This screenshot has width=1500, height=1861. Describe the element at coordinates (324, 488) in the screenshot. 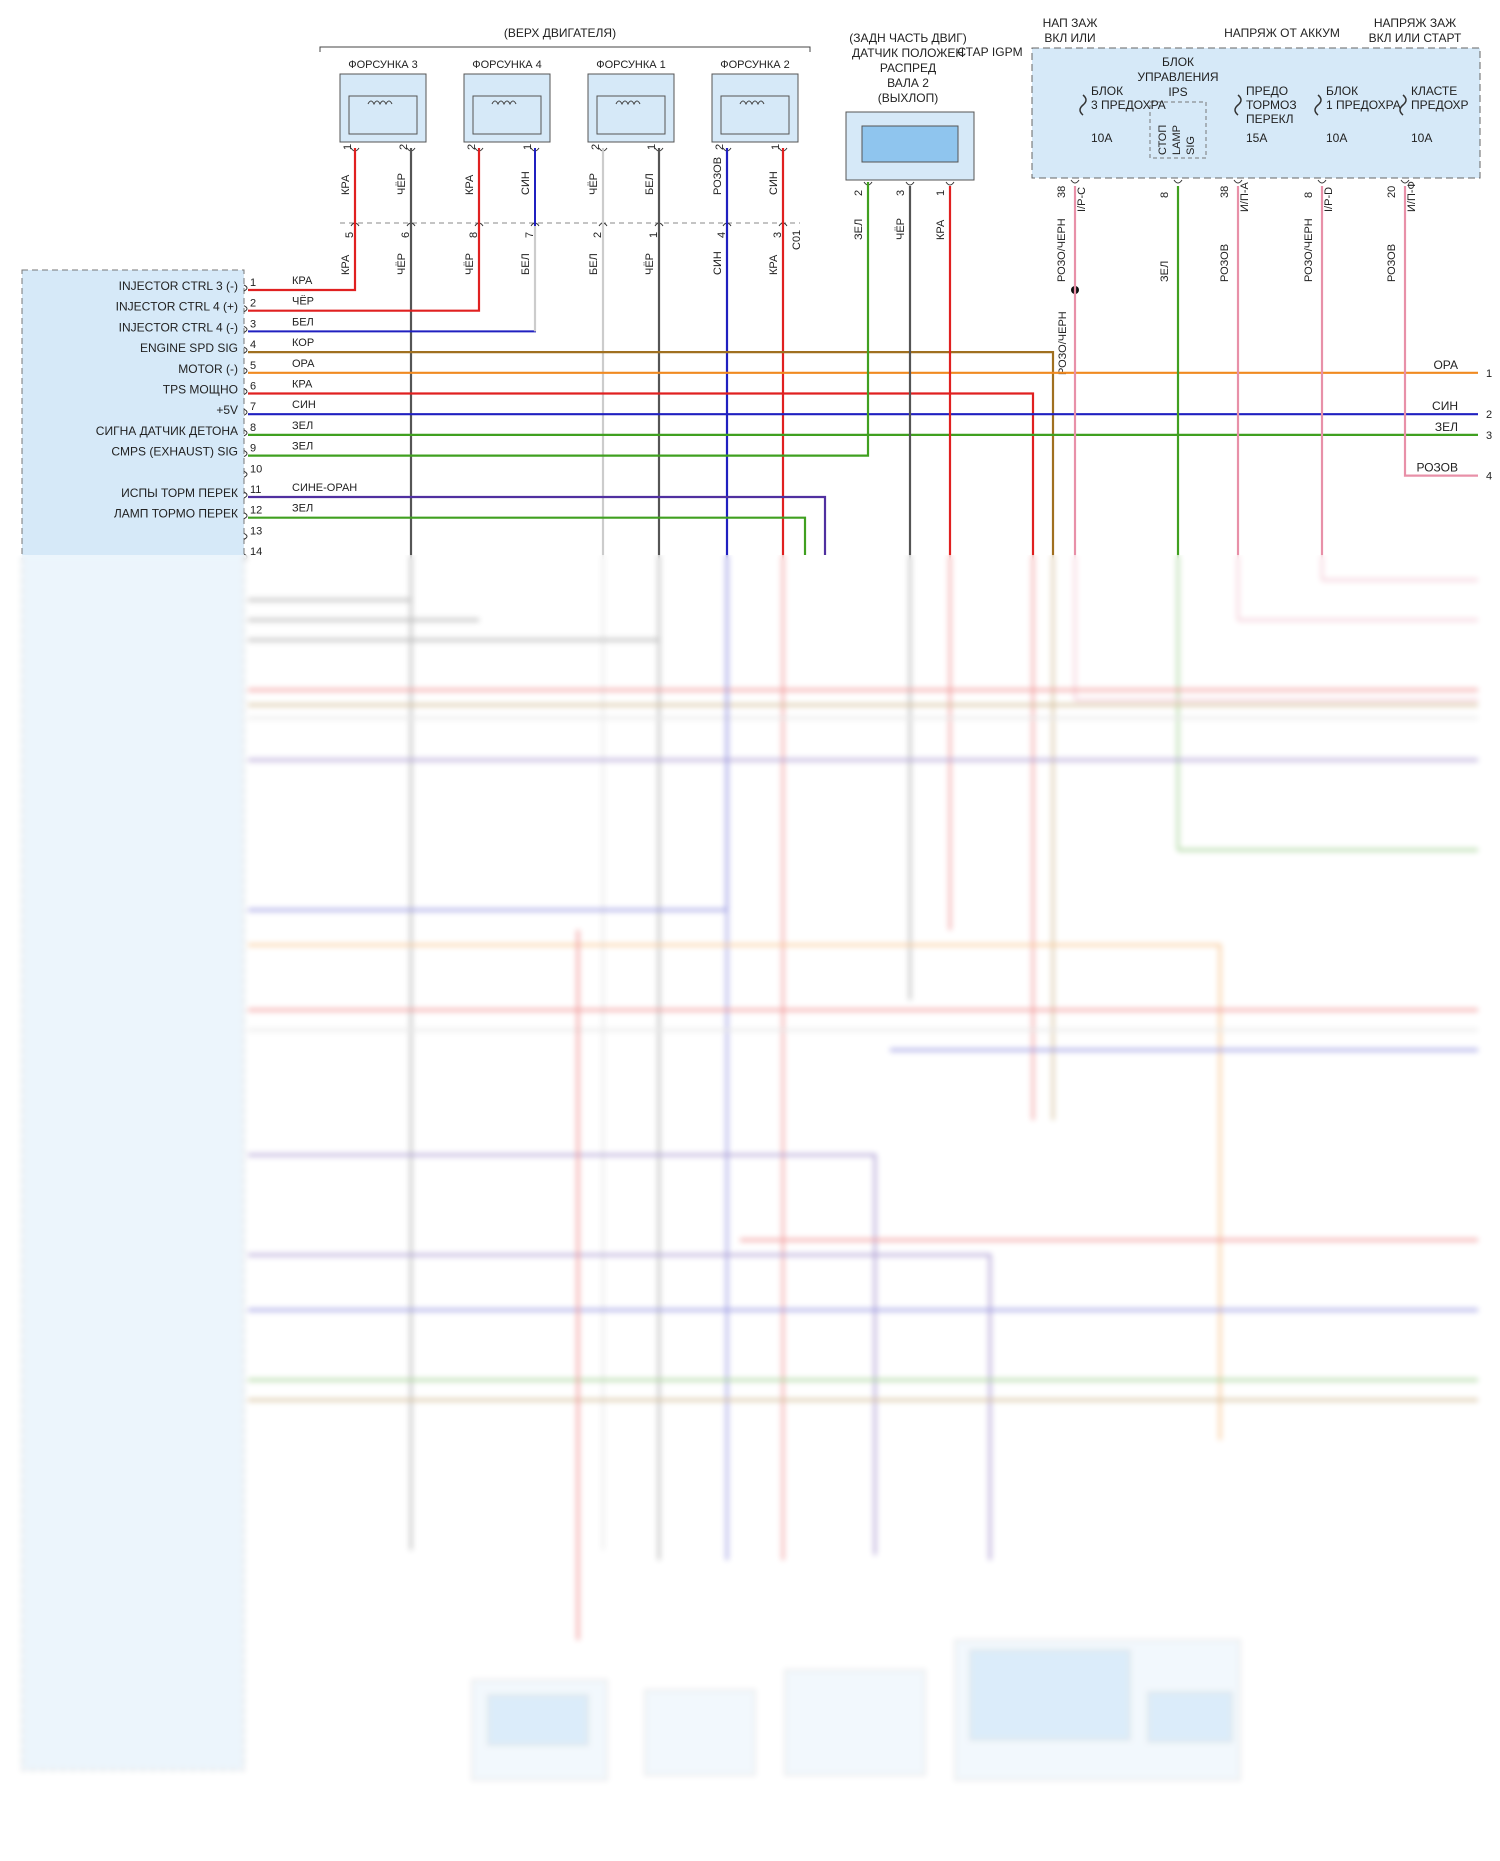

I see `ecm-wire-color-11: СИНЕ-ОРАН` at that location.